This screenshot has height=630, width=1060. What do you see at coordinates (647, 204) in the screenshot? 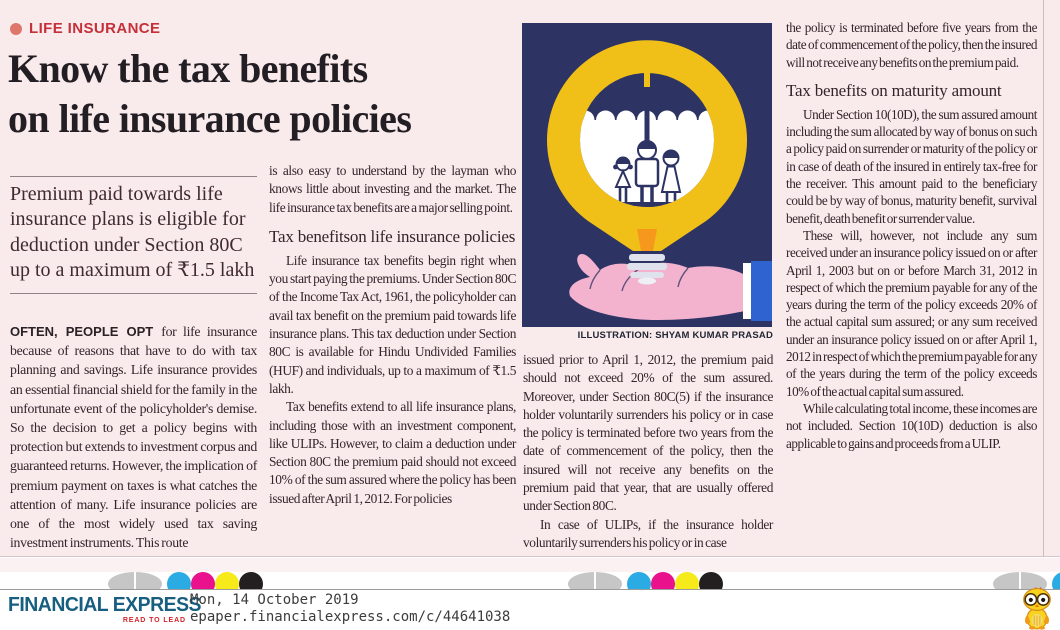
I see `floor-line` at bounding box center [647, 204].